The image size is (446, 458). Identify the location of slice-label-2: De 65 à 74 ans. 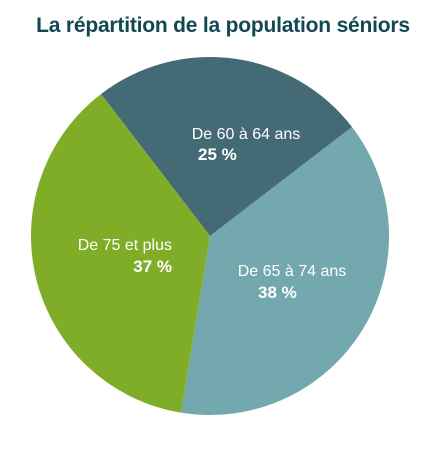
(292, 271).